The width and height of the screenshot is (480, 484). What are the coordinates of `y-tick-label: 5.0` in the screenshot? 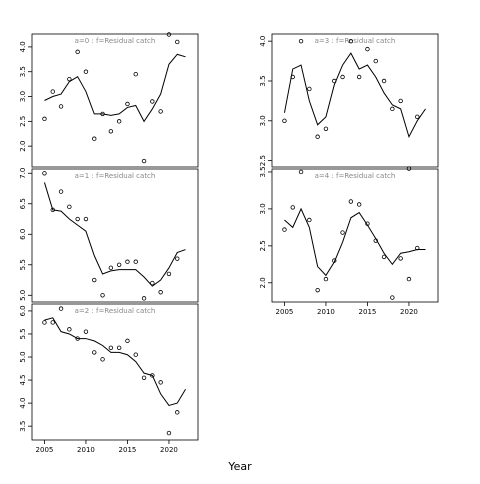 It's located at (23, 295).